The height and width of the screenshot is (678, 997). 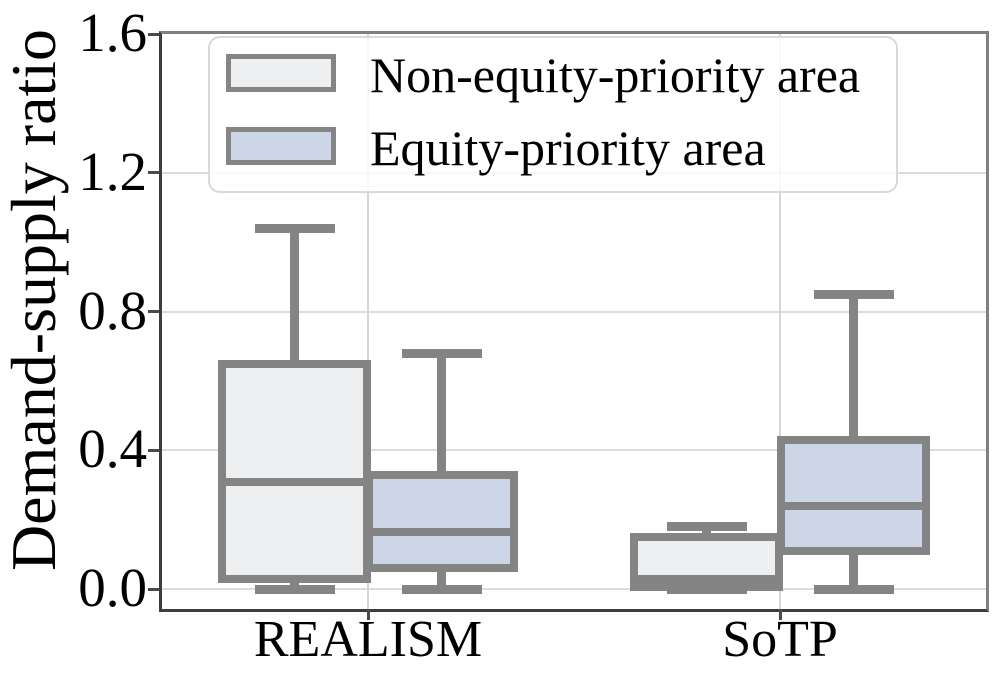 I want to click on legend-swatch-equity, so click(x=281, y=146).